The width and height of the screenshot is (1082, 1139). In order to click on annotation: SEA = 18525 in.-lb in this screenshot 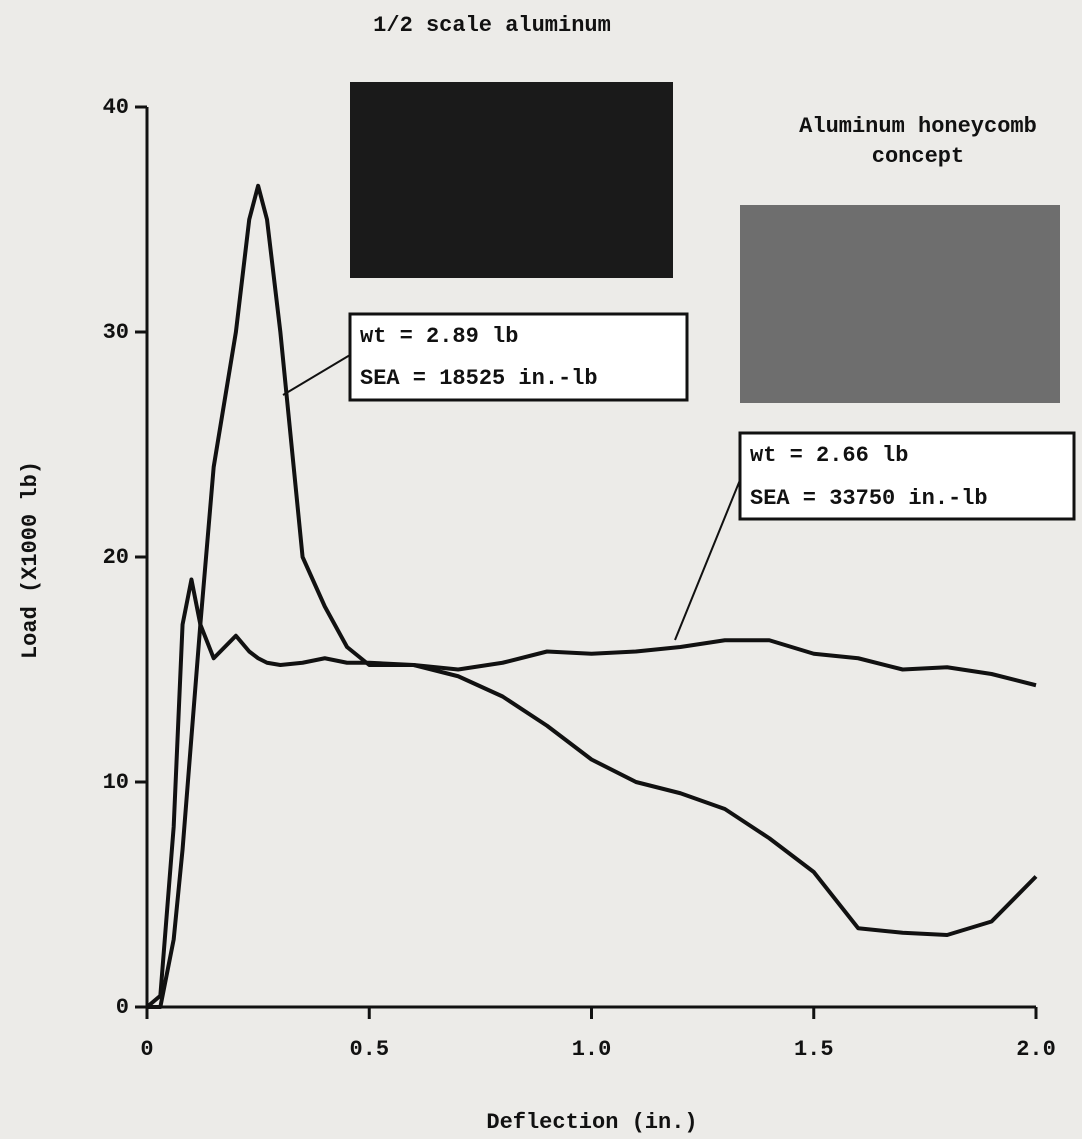, I will do `click(479, 378)`.